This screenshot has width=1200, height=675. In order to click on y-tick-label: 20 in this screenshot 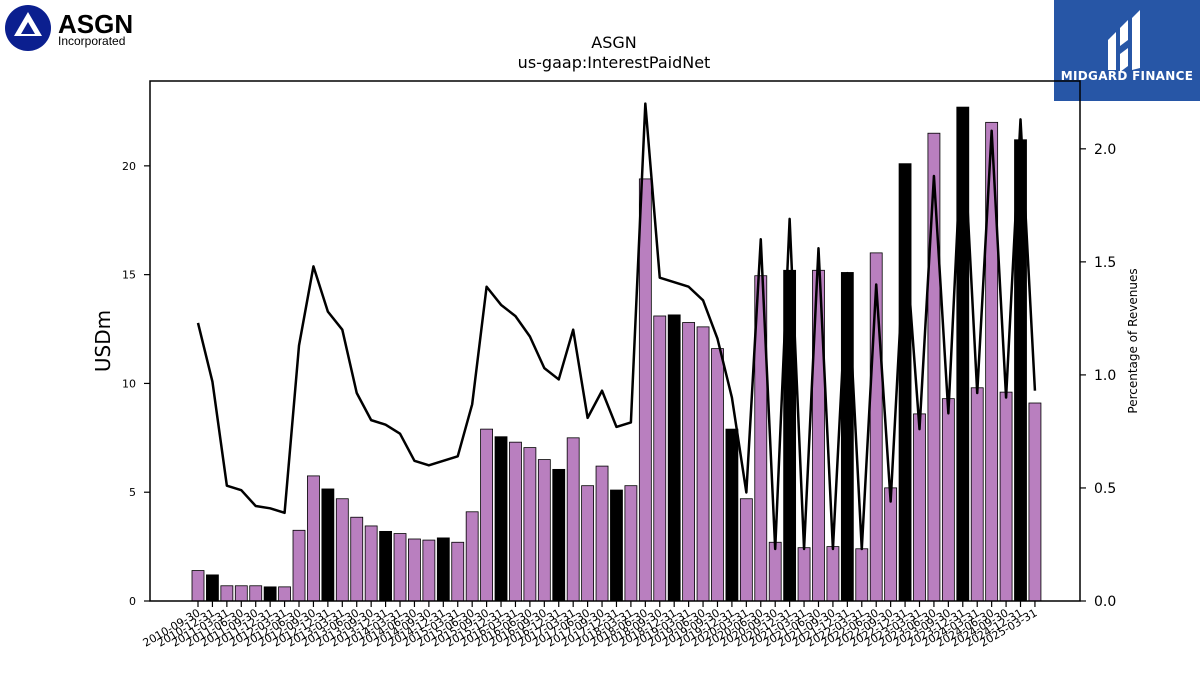, I will do `click(129, 166)`.